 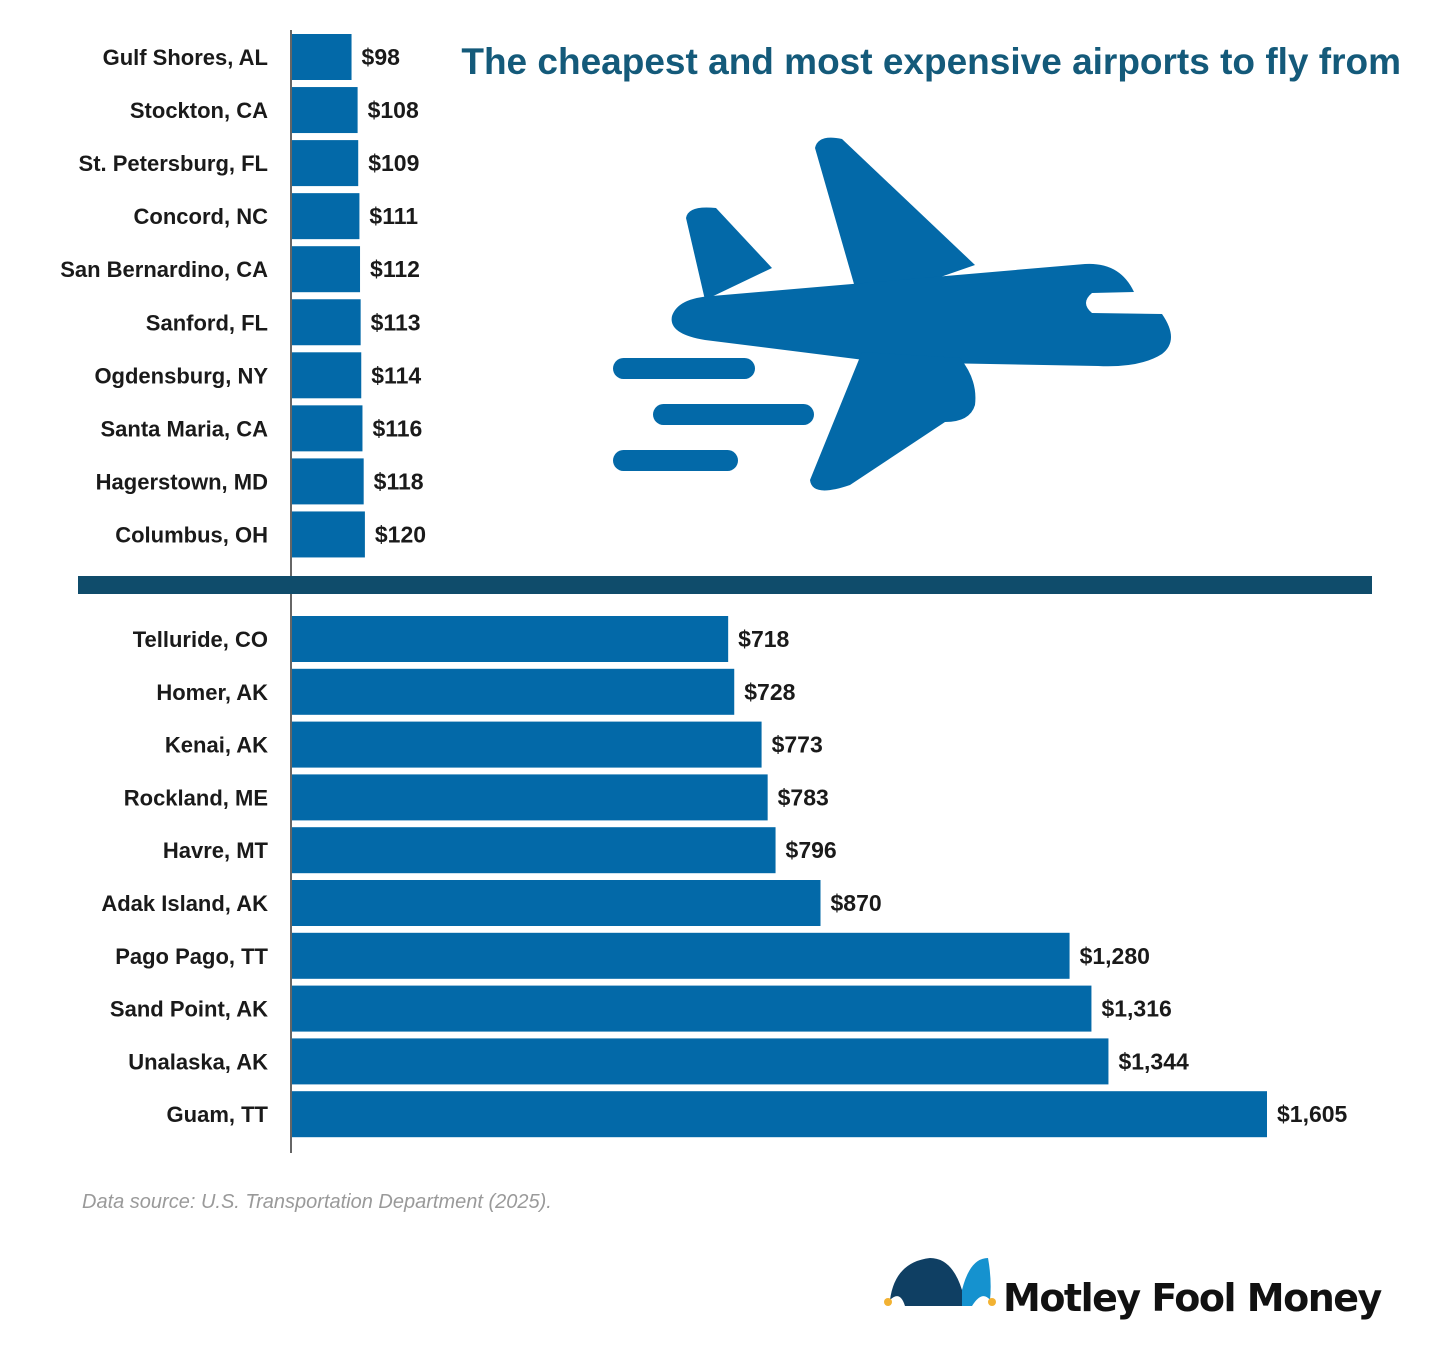 What do you see at coordinates (184, 903) in the screenshot?
I see `category-label: Adak Island, AK` at bounding box center [184, 903].